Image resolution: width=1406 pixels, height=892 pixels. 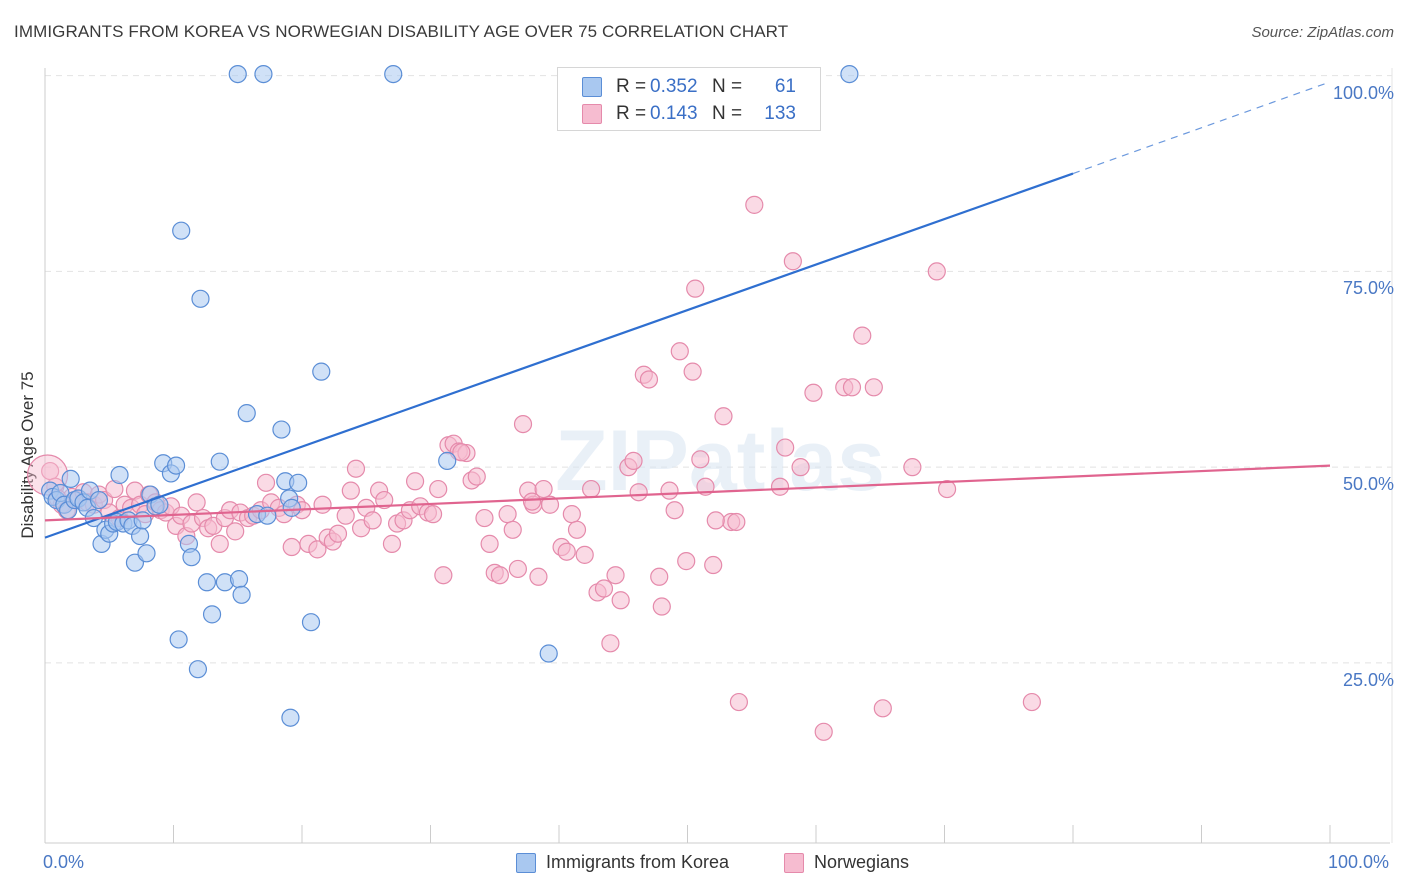 I want to click on bottom-legend-label-norwegians: Norwegians, so click(x=862, y=862).